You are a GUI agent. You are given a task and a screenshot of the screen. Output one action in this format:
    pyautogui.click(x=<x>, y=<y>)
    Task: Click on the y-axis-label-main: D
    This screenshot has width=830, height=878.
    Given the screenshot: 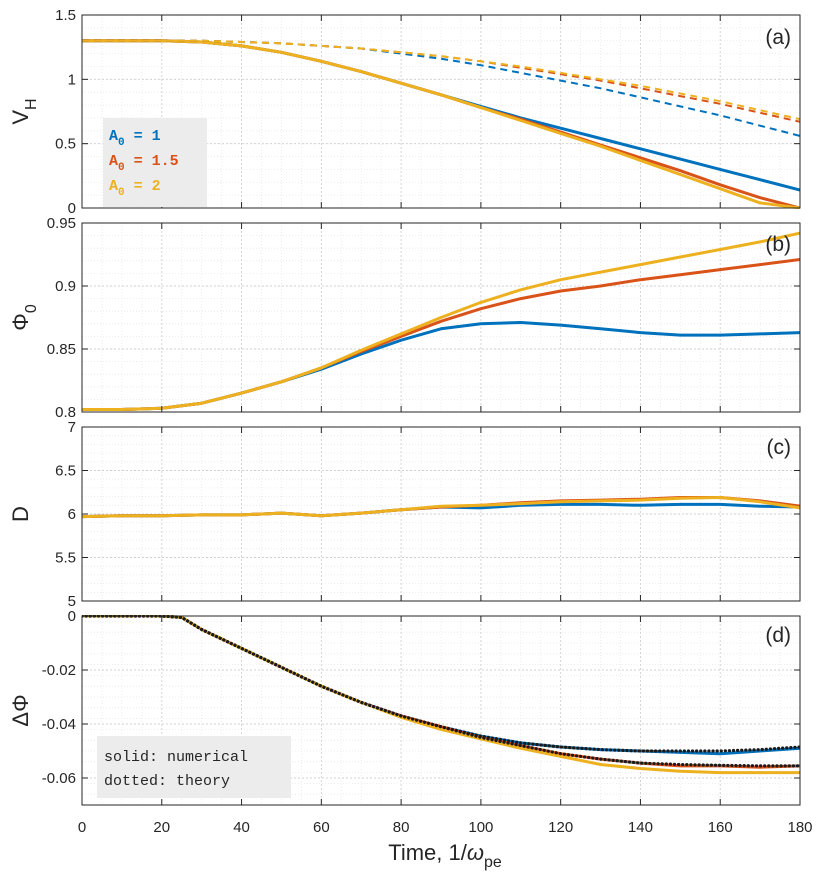 What is the action you would take?
    pyautogui.click(x=20, y=514)
    